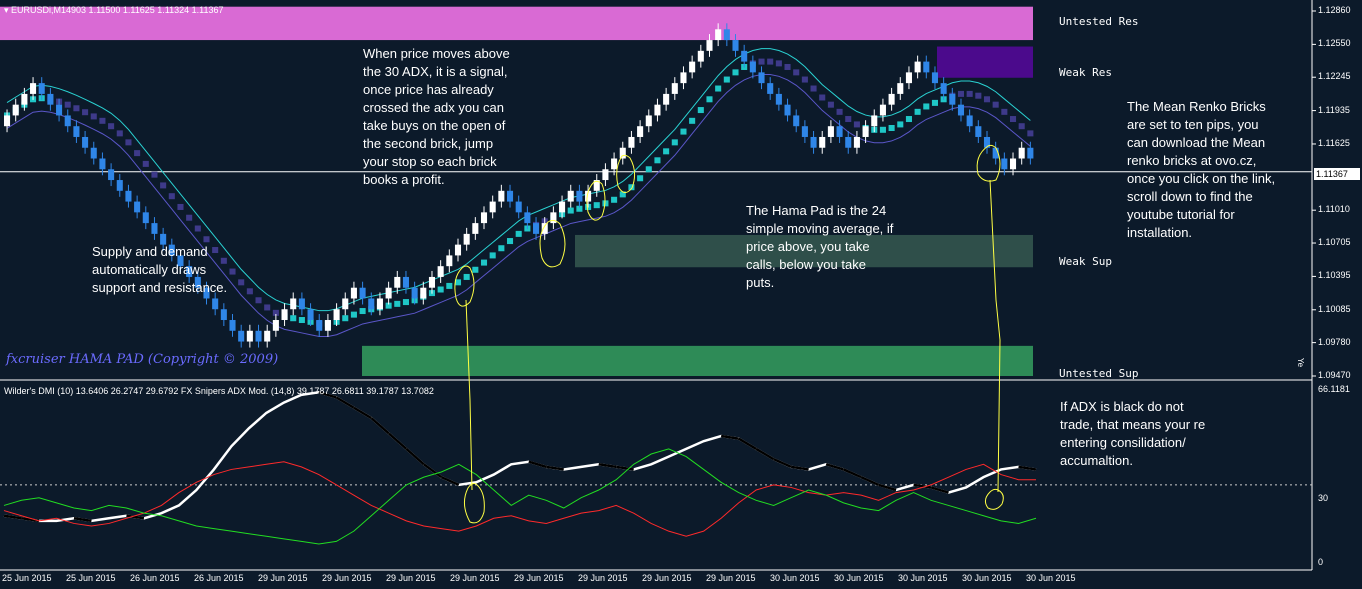 Image resolution: width=1362 pixels, height=589 pixels. I want to click on price-tick-label: 1.09470, so click(1334, 375).